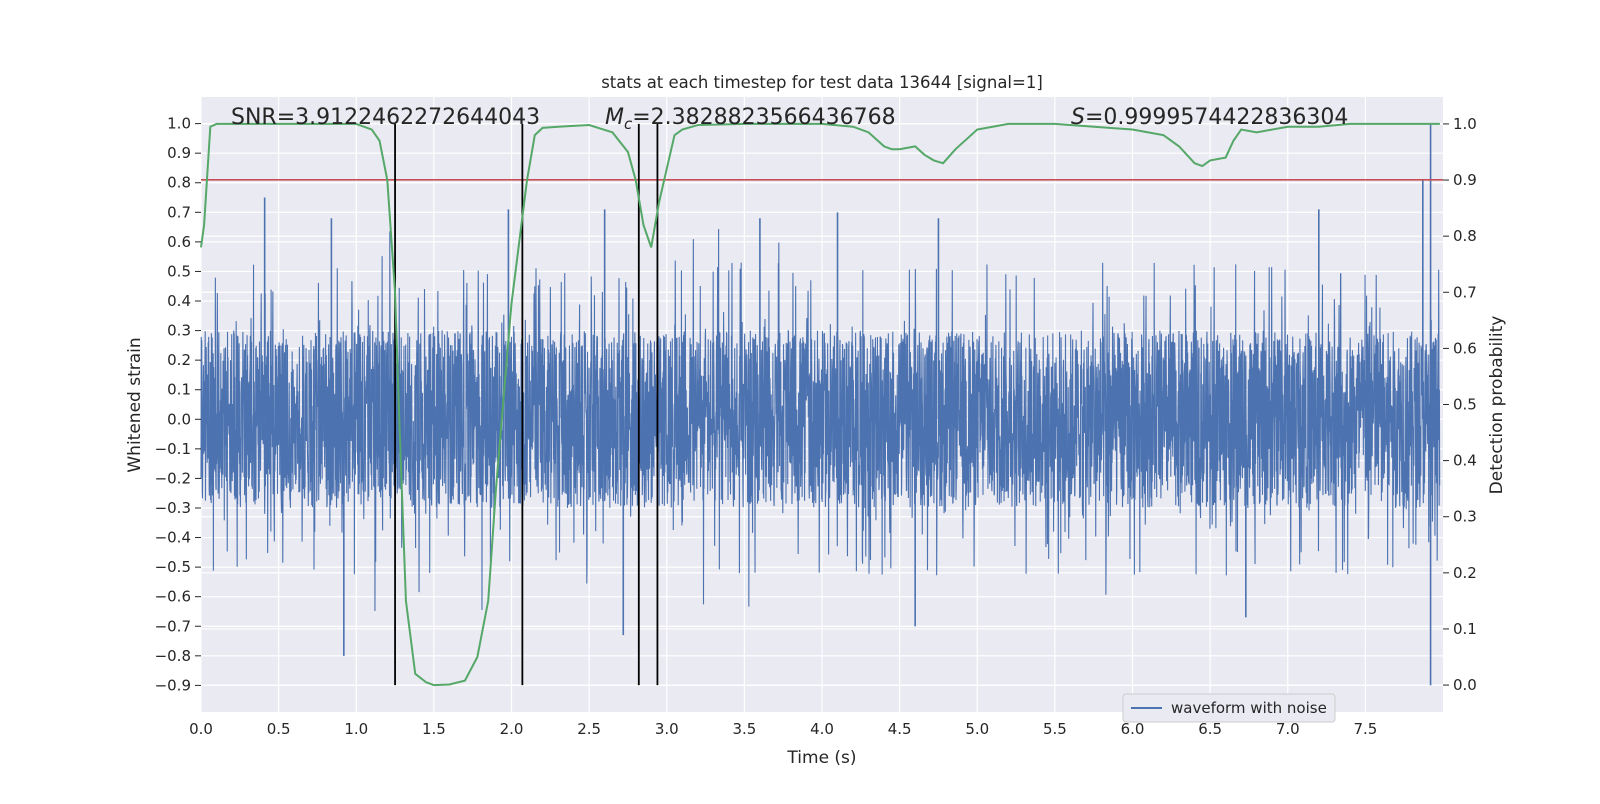 Image resolution: width=1600 pixels, height=804 pixels. What do you see at coordinates (173, 597) in the screenshot?
I see `y-left-tick-label: −0.6` at bounding box center [173, 597].